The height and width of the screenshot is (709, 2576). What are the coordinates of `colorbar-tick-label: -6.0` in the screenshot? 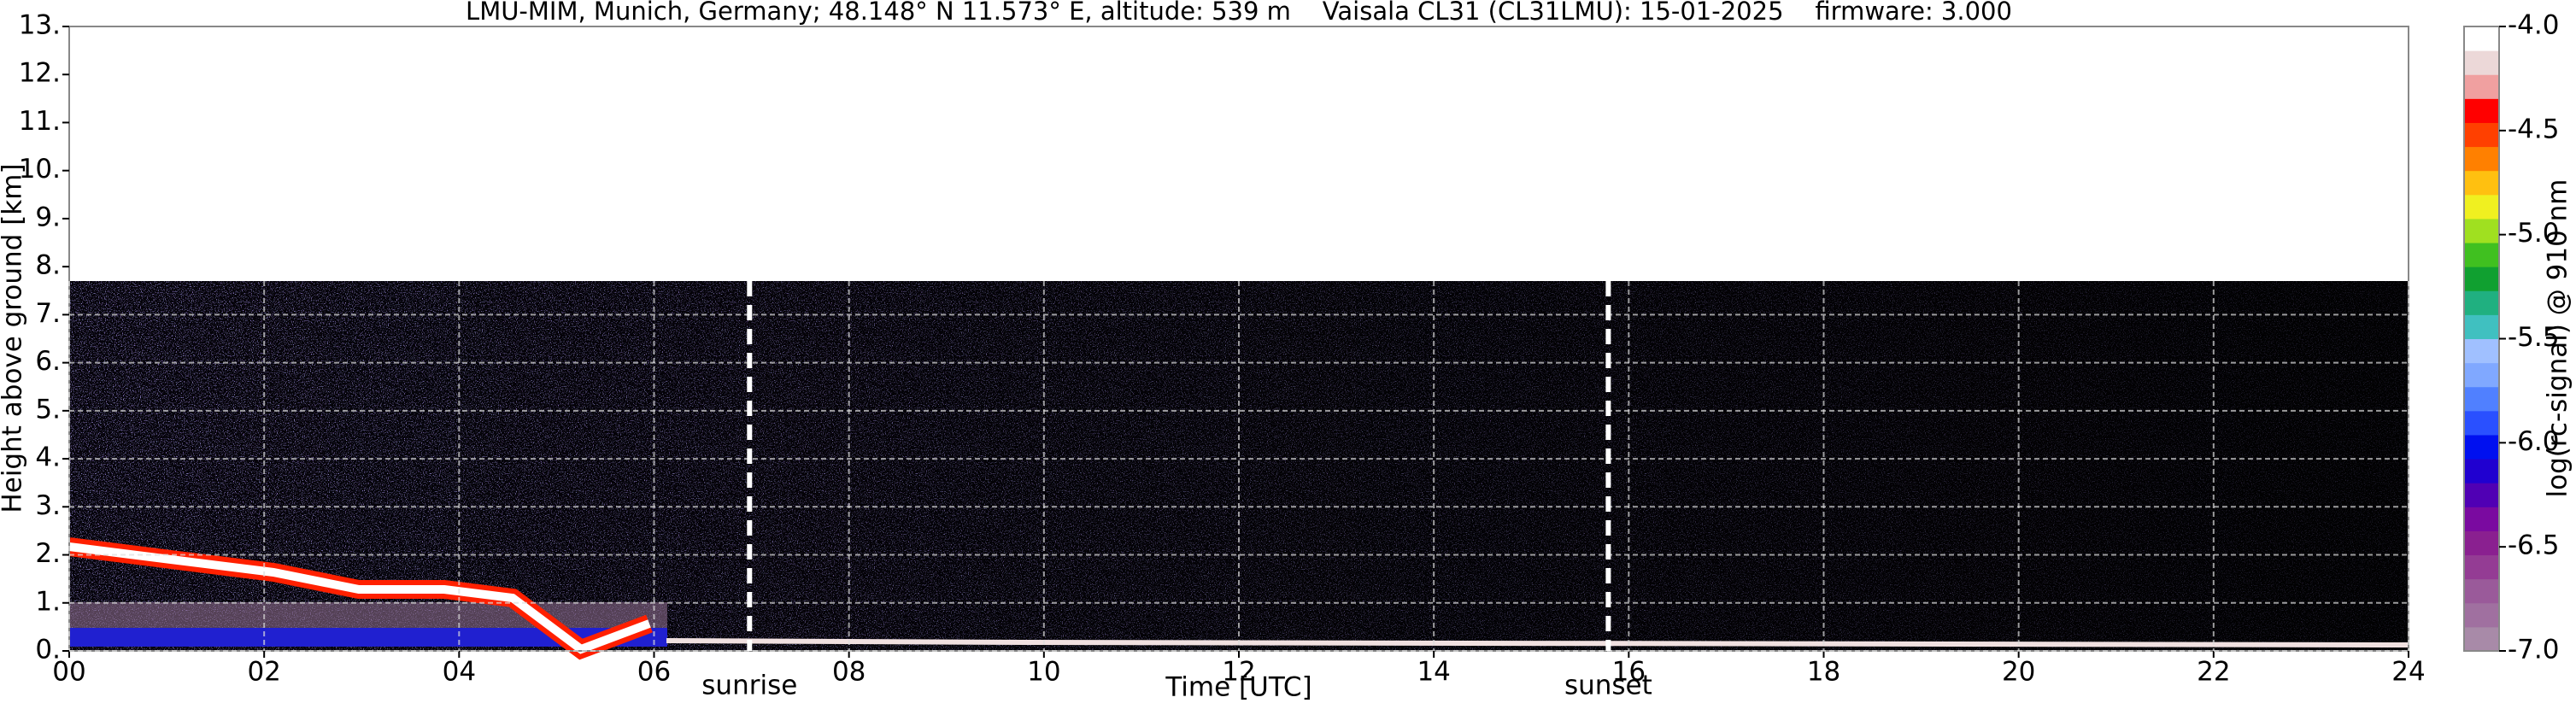 It's located at (2534, 441).